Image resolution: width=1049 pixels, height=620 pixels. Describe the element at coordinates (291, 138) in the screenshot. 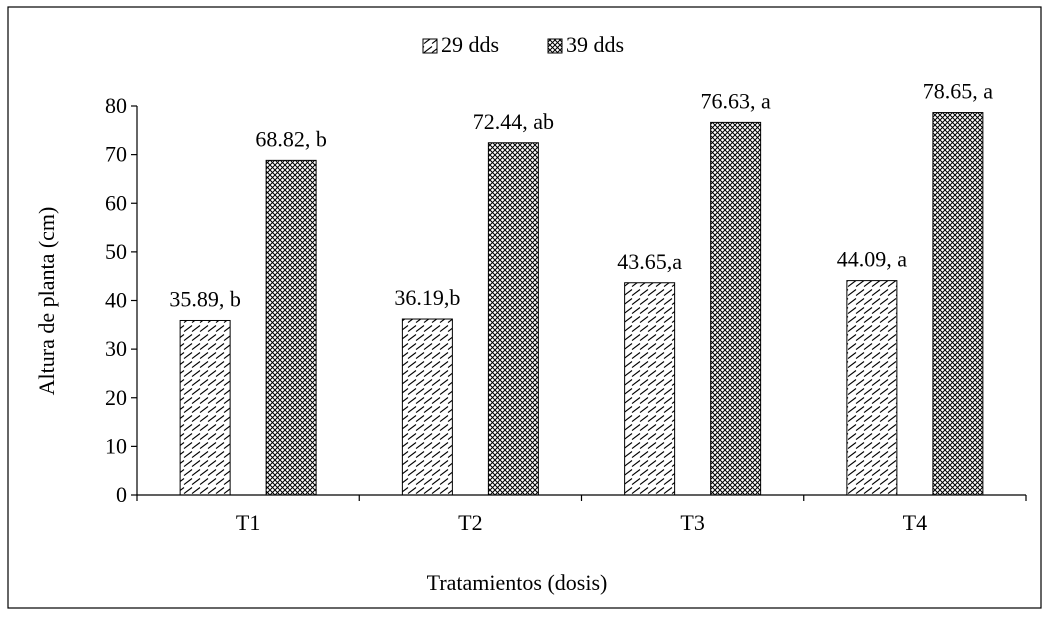

I see `data-label: 68.82, b` at that location.